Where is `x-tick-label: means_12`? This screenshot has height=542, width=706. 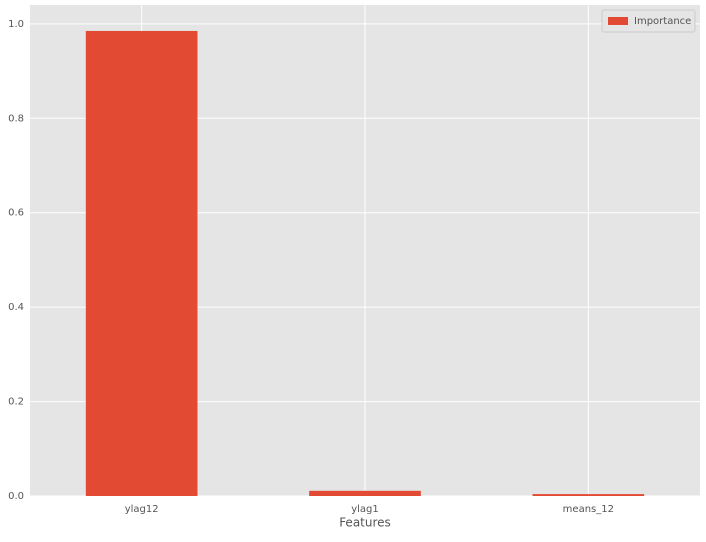 x-tick-label: means_12 is located at coordinates (588, 509).